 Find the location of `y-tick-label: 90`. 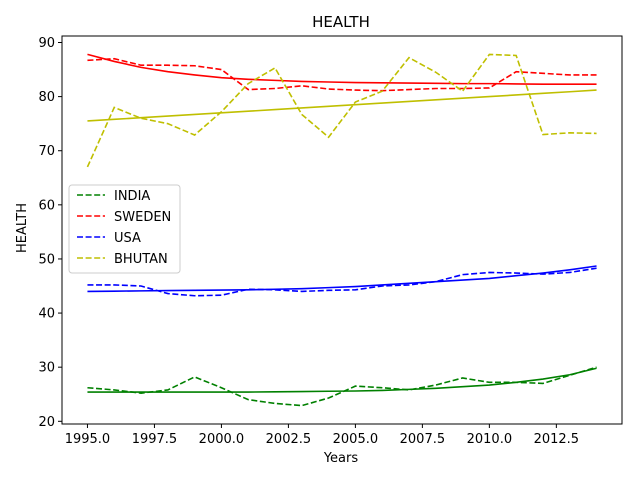

y-tick-label: 90 is located at coordinates (46, 43).